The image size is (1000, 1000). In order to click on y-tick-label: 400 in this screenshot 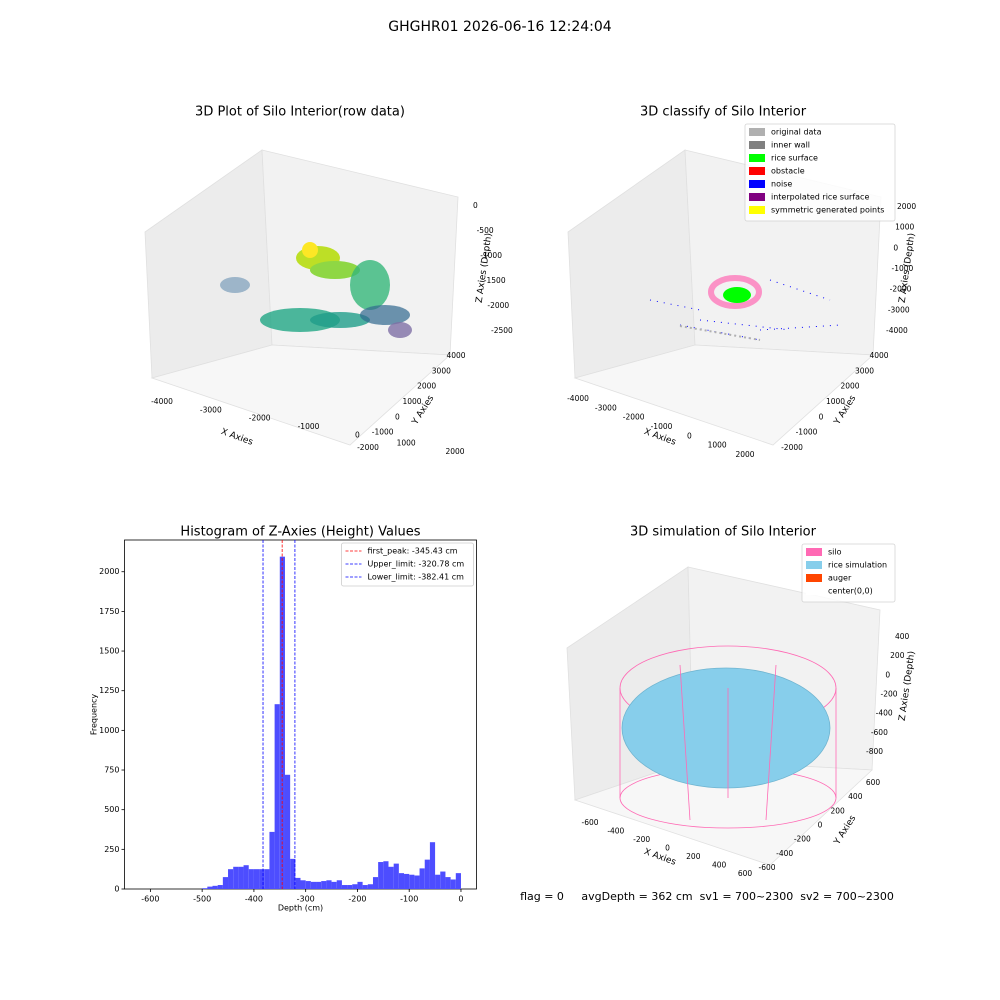, I will do `click(855, 796)`.